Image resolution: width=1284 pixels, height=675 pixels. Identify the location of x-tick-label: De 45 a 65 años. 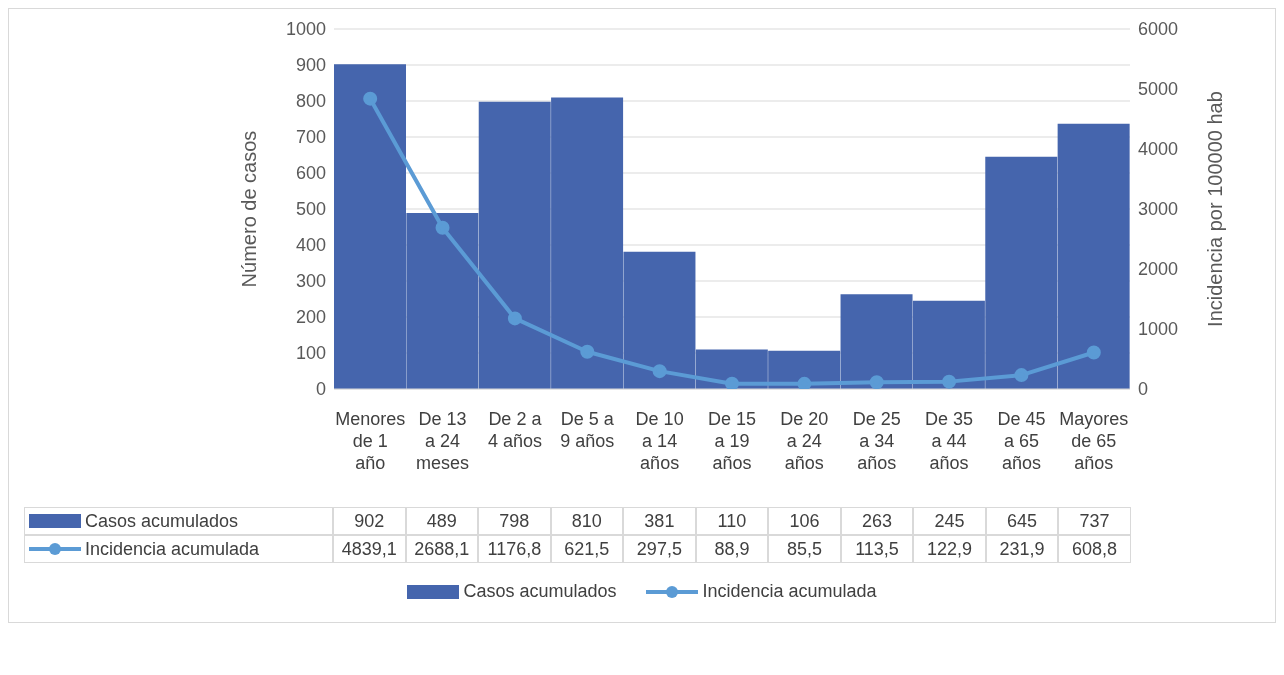
(1021, 441).